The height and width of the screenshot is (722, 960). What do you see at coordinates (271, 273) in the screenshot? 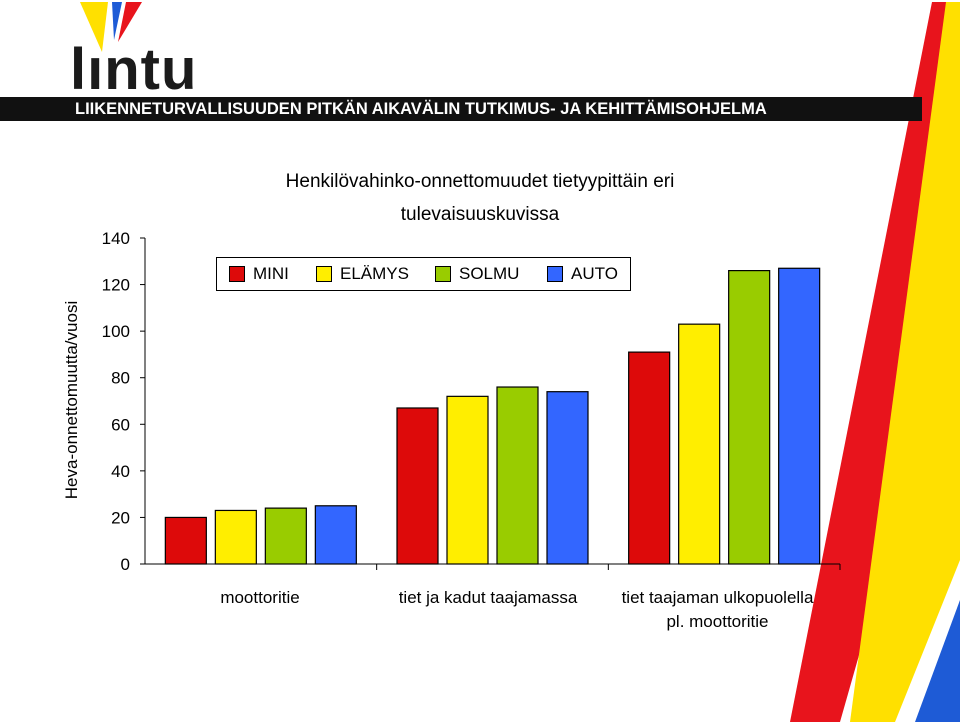
I see `legend-label-mini: MINI` at bounding box center [271, 273].